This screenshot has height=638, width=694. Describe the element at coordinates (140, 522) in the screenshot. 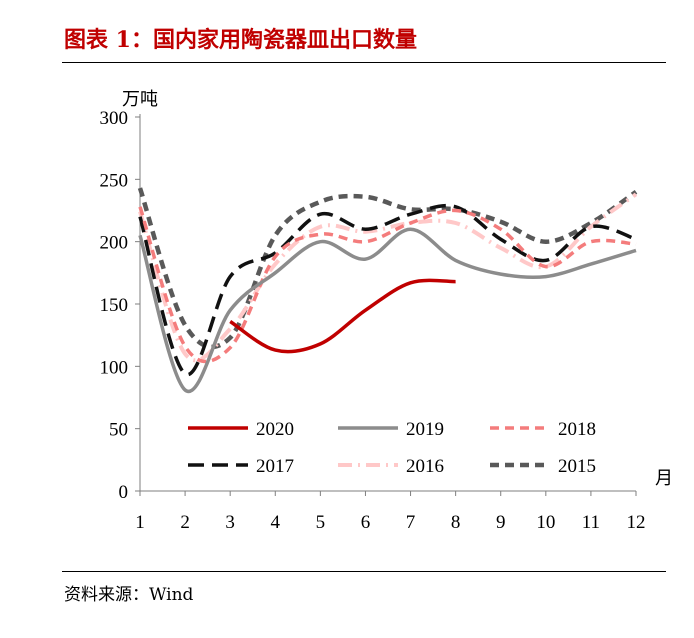

I see `x-tick-label: 1` at that location.